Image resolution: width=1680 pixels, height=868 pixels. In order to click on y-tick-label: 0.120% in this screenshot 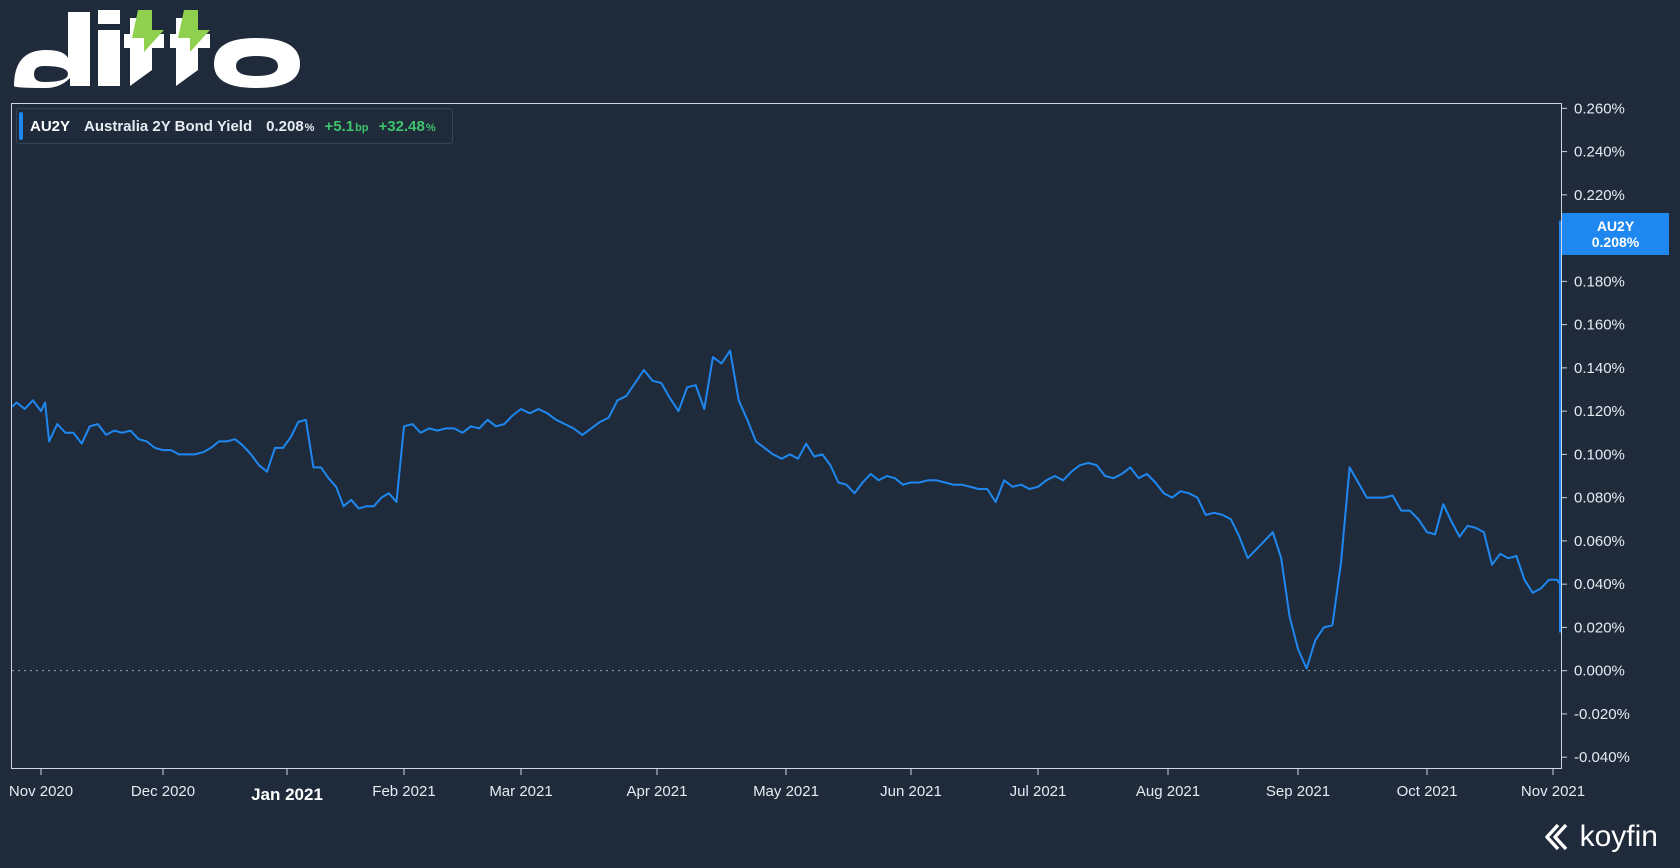, I will do `click(1599, 411)`.